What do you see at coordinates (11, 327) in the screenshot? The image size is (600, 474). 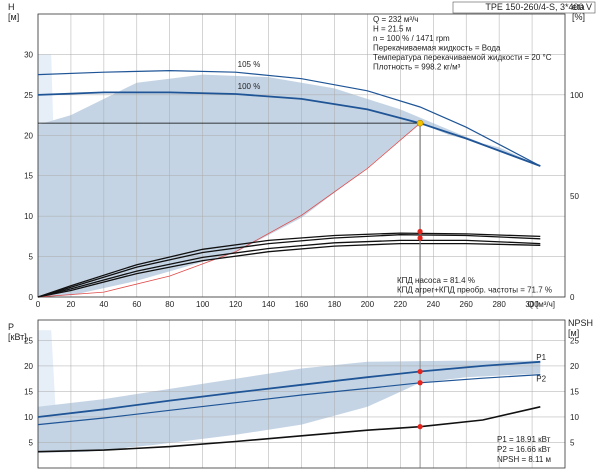 I see `bottom-y-left-label-line-0: P` at bounding box center [11, 327].